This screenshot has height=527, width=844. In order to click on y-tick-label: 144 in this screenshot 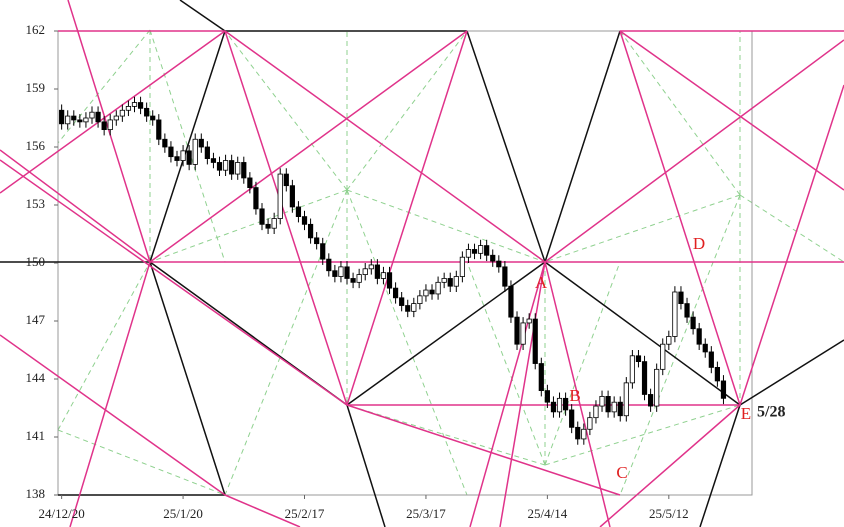, I will do `click(36, 377)`.